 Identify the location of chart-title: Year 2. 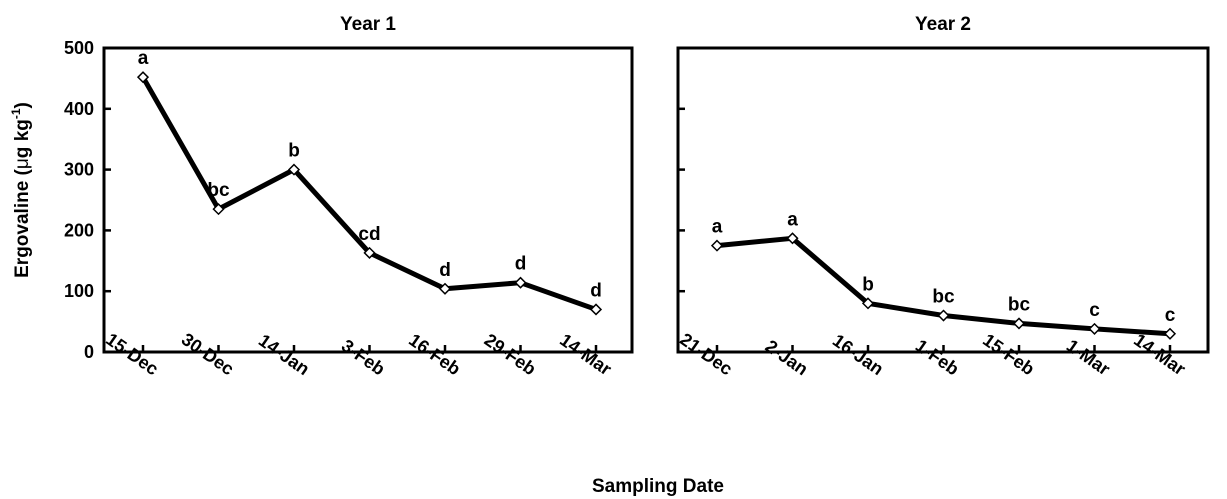
(943, 24).